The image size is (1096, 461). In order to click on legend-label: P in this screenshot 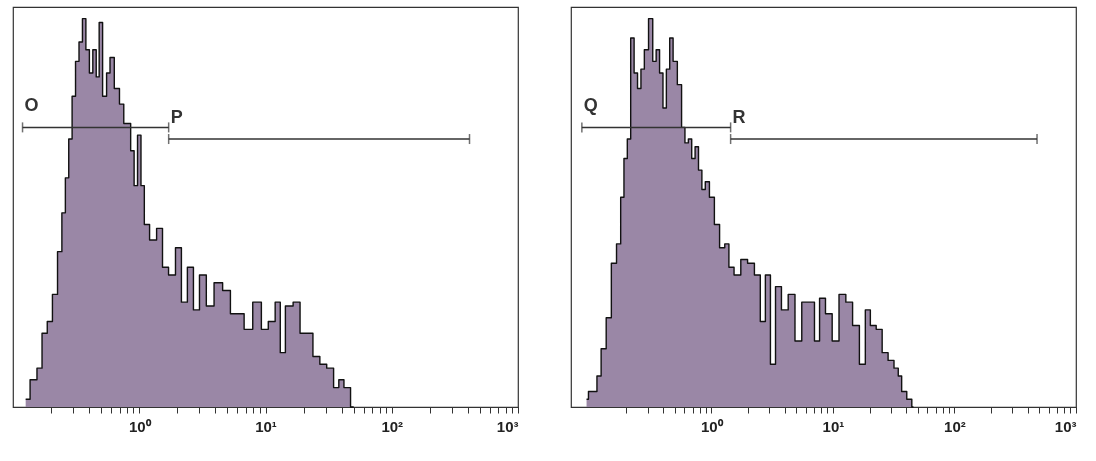, I will do `click(176, 117)`.